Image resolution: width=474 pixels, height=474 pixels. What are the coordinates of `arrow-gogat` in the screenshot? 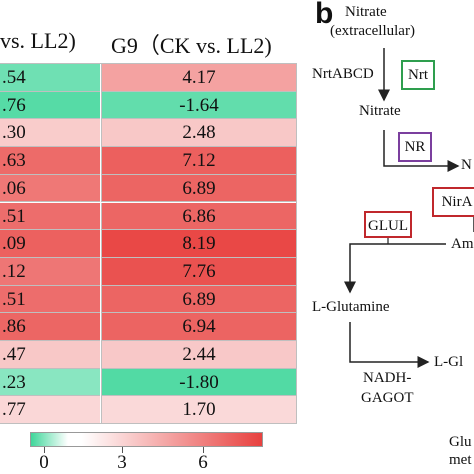 It's located at (389, 345).